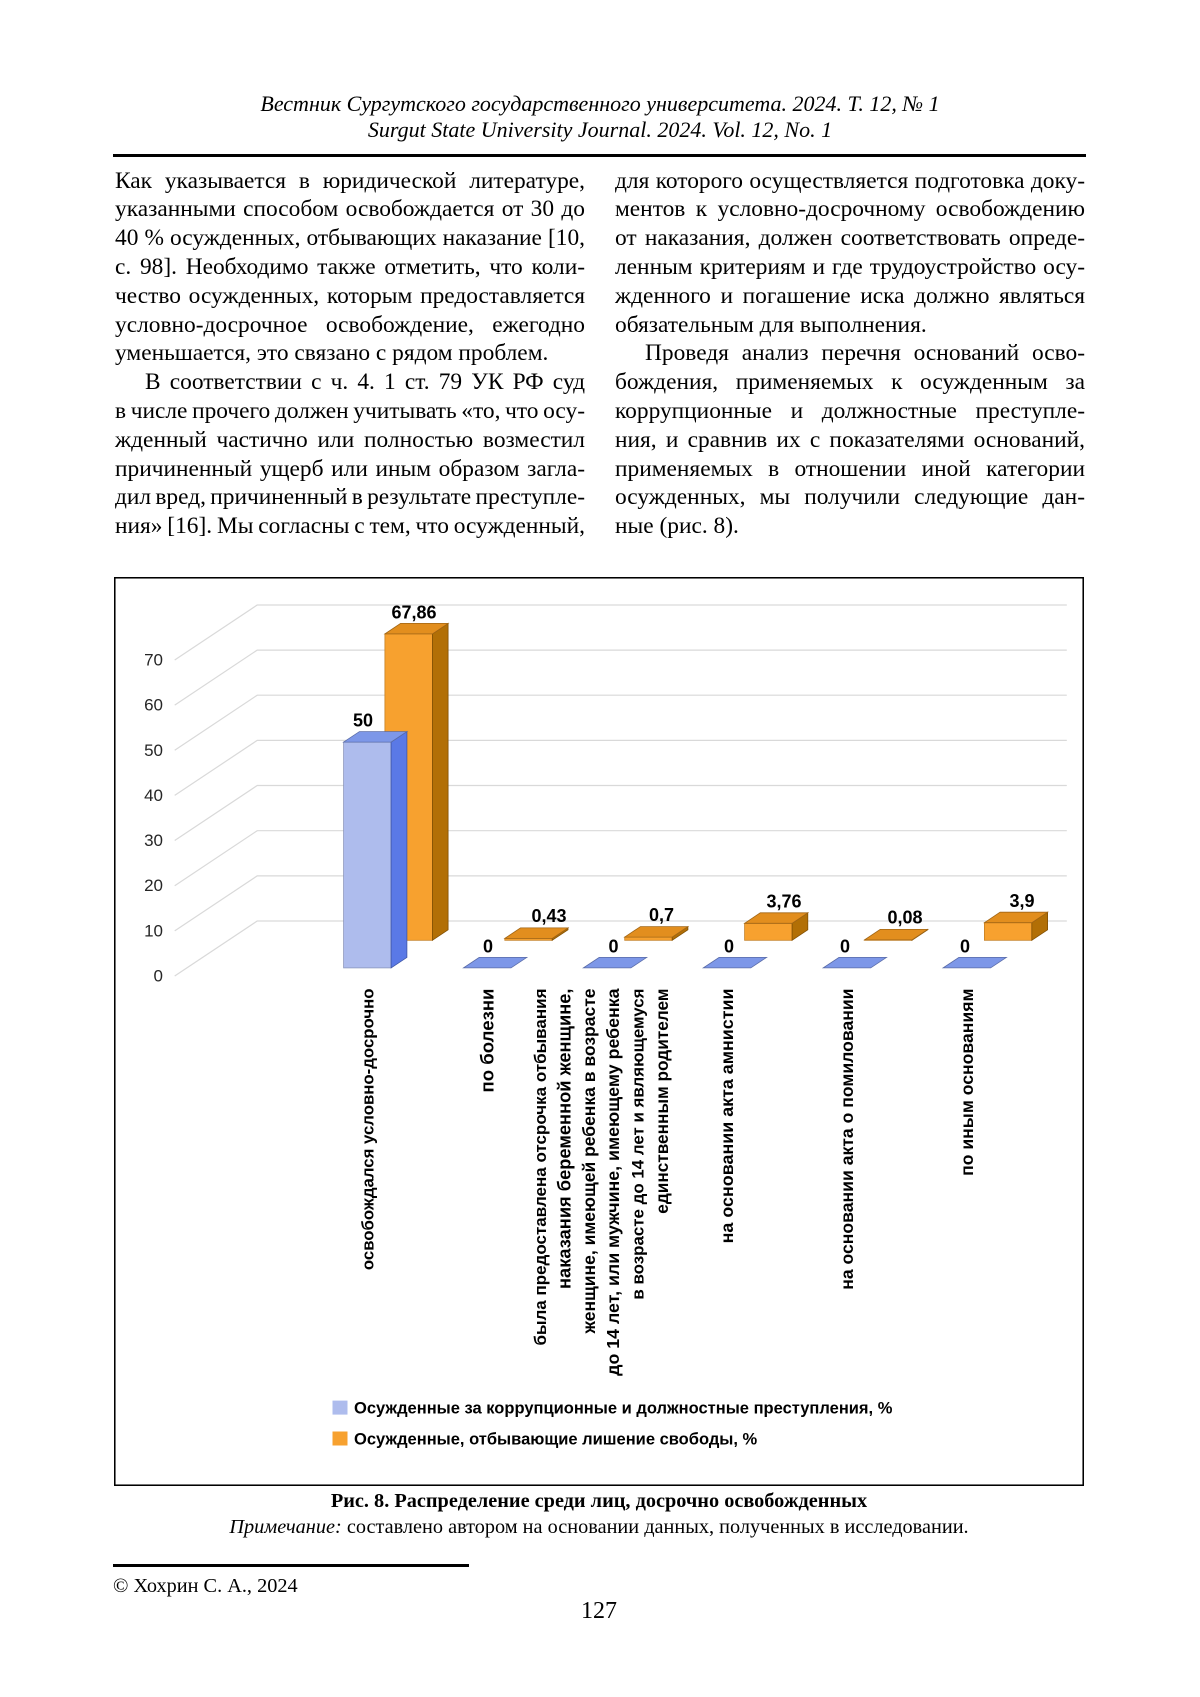 The width and height of the screenshot is (1200, 1697). I want to click on svg-text: по иным основаниям, so click(967, 1082).